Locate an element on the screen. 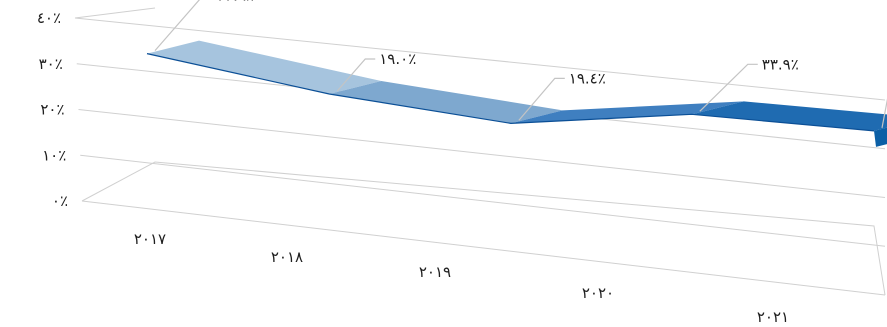  y-axis-tick-labels: ٠٪ ١٠٪ ٢٠٪ ٣٠٪ ٤٠٪ is located at coordinates (52, 109).